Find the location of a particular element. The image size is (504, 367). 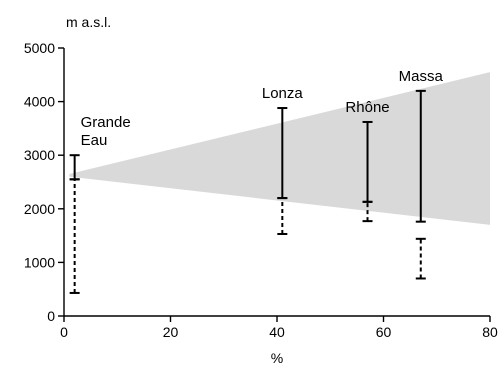

x-tick-label: 40 is located at coordinates (277, 332).